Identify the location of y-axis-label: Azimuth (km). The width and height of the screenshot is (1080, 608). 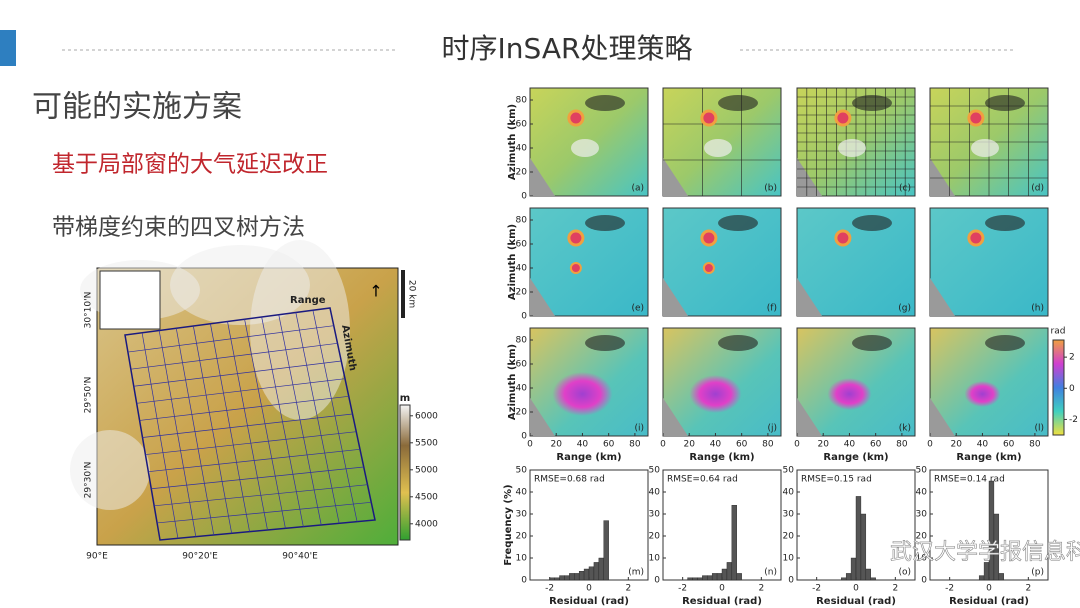
(512, 142).